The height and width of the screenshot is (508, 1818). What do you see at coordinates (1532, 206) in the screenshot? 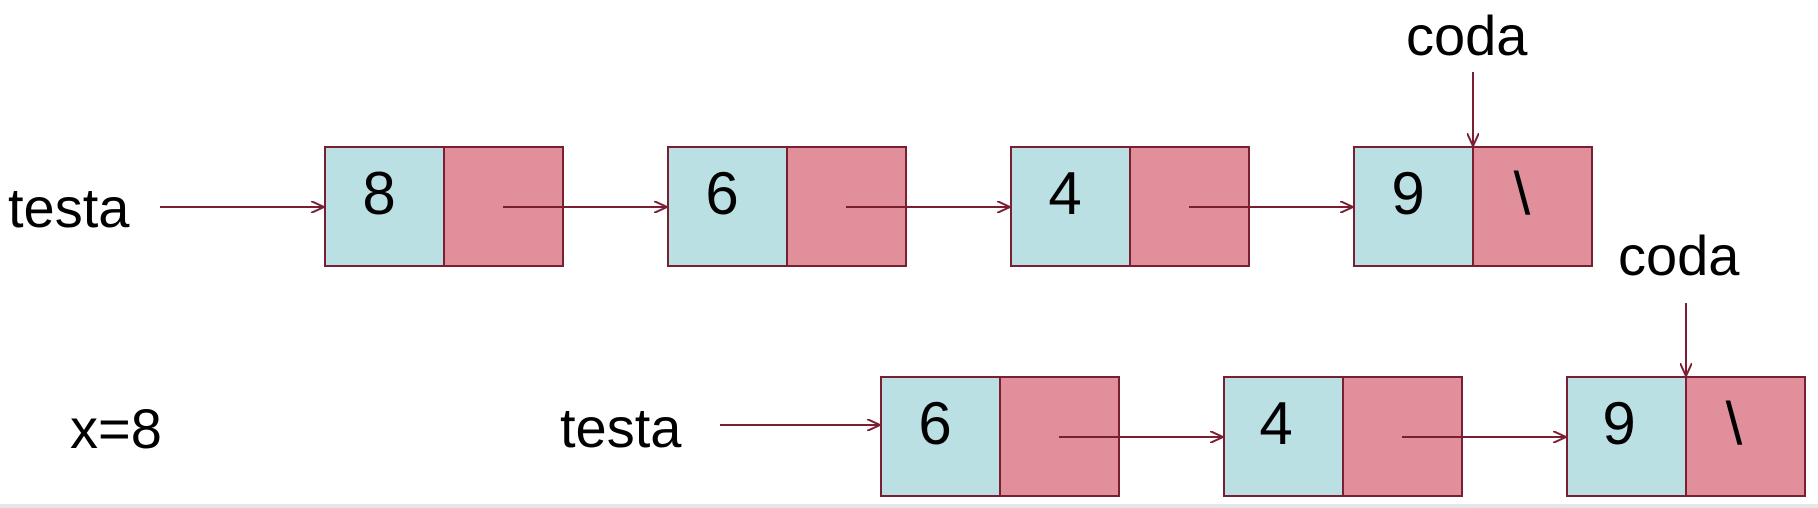
I see `top-node-pointer-cell` at bounding box center [1532, 206].